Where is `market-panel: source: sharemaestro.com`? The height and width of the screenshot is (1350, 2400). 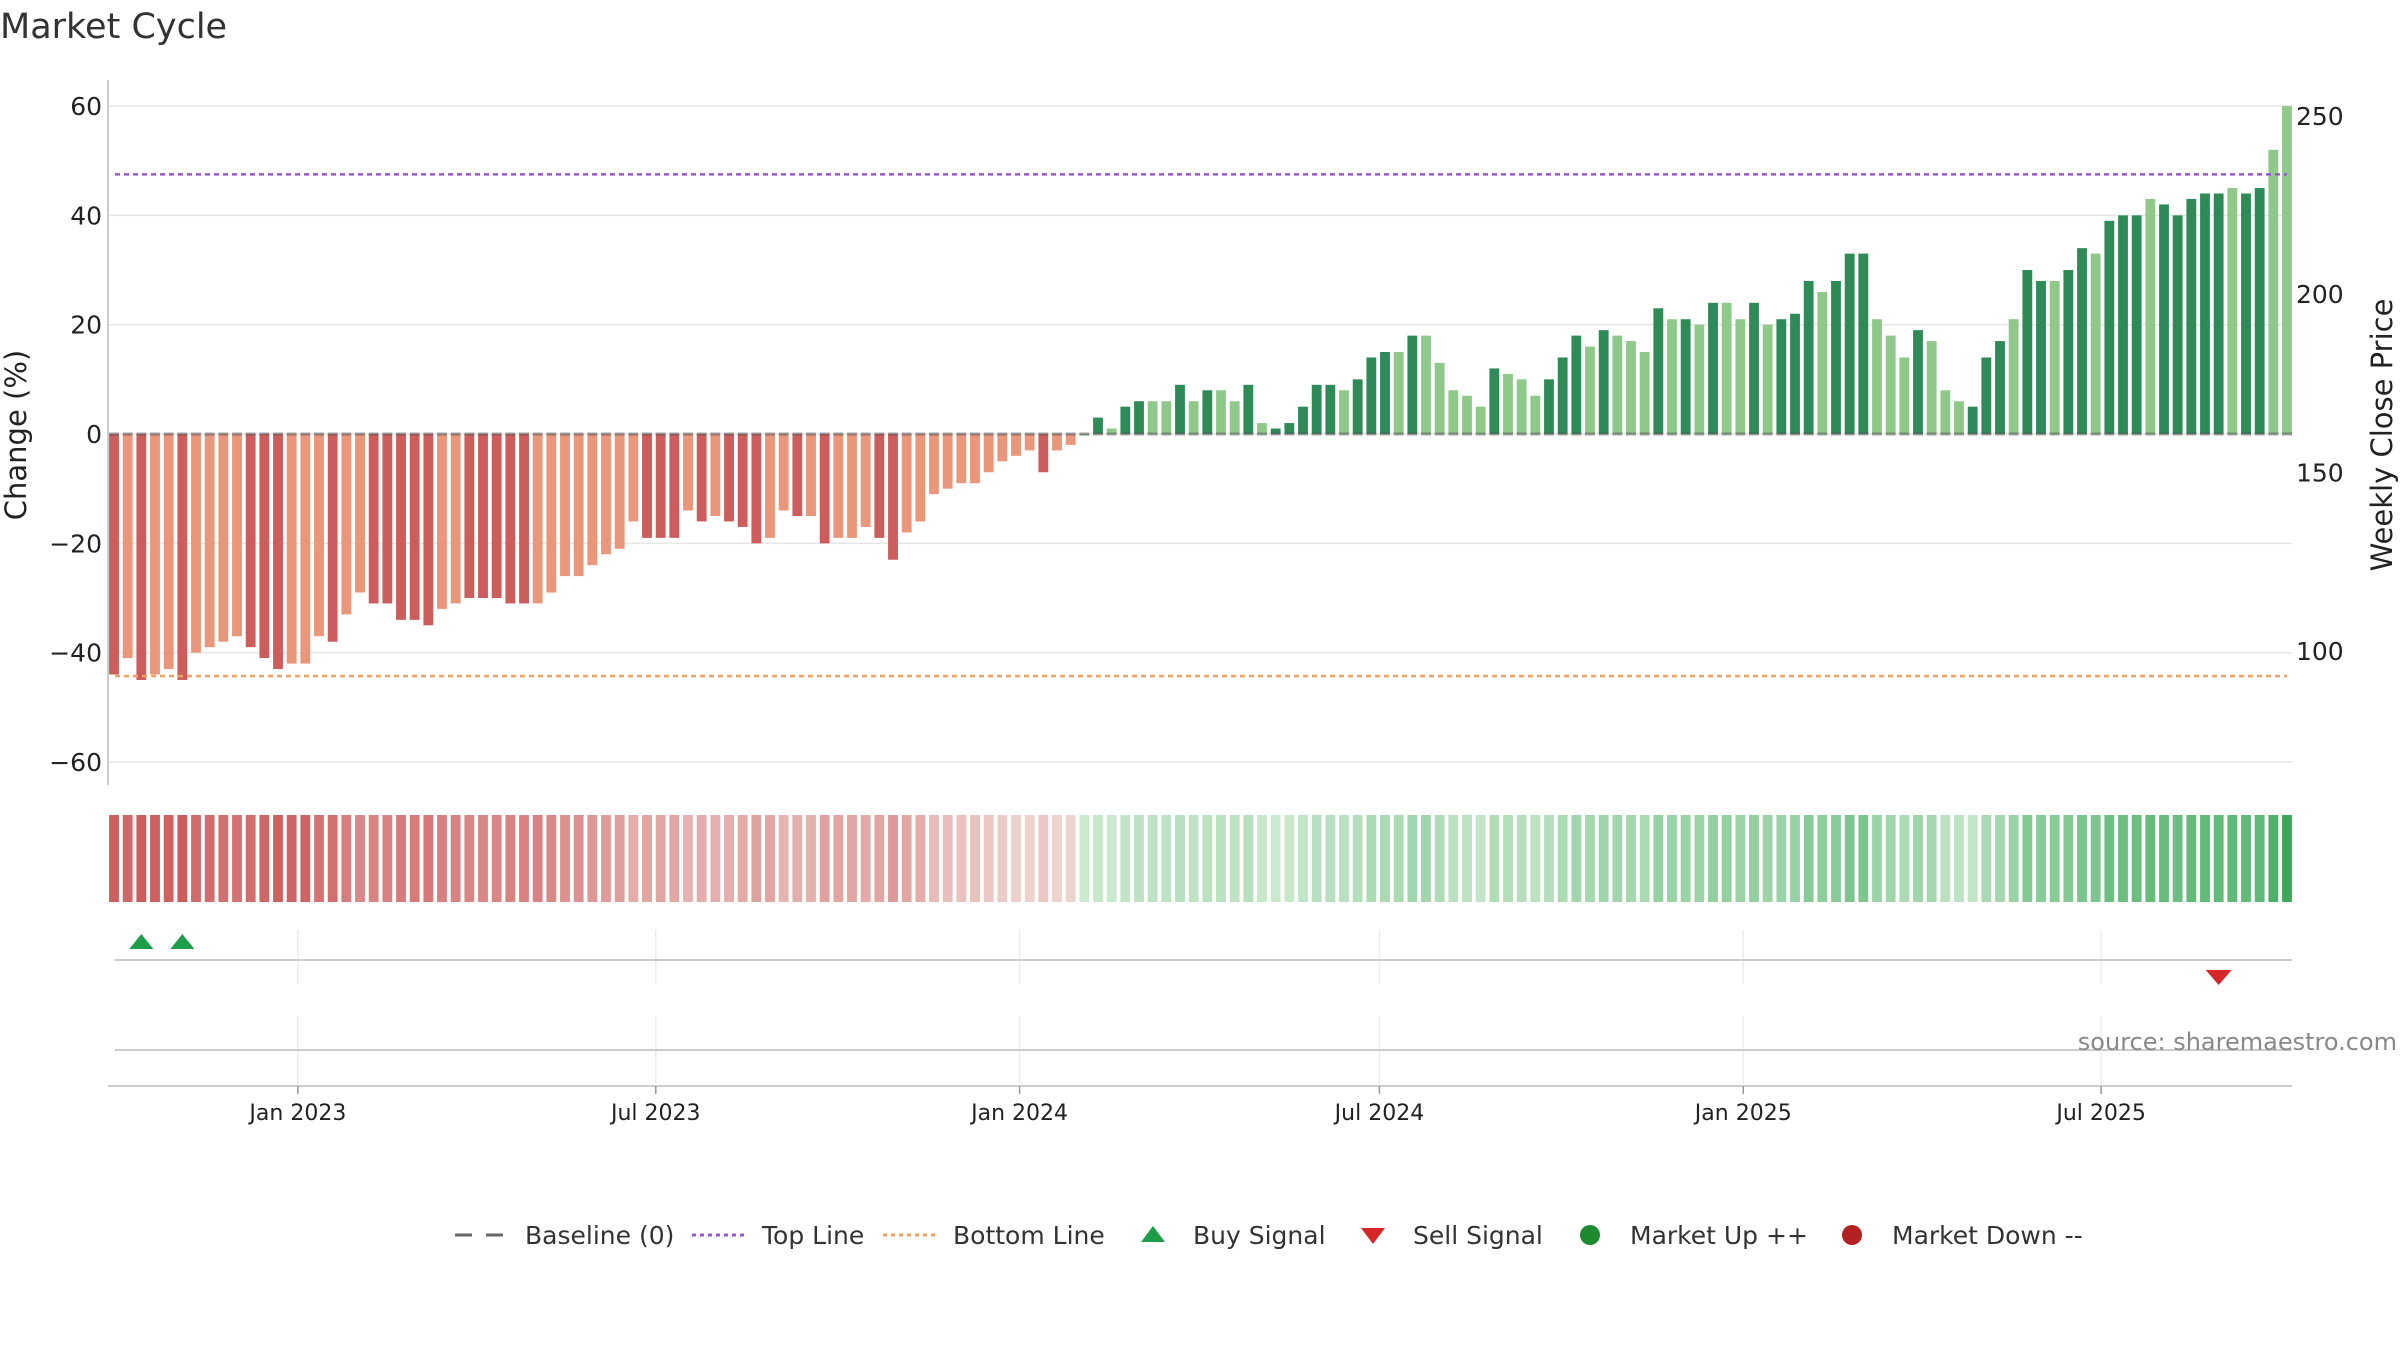 market-panel: source: sharemaestro.com is located at coordinates (1252, 1051).